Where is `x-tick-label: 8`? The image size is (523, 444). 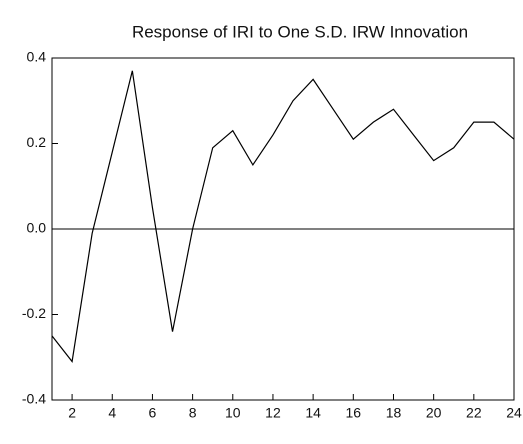 x-tick-label: 8 is located at coordinates (193, 413).